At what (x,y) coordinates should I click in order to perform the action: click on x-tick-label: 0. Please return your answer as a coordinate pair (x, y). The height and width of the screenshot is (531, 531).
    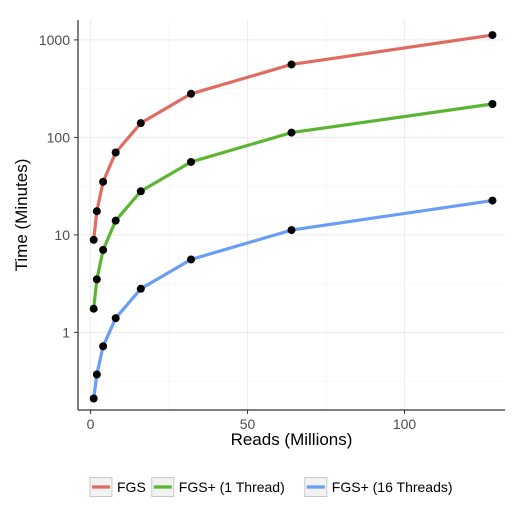
    Looking at the image, I should click on (91, 424).